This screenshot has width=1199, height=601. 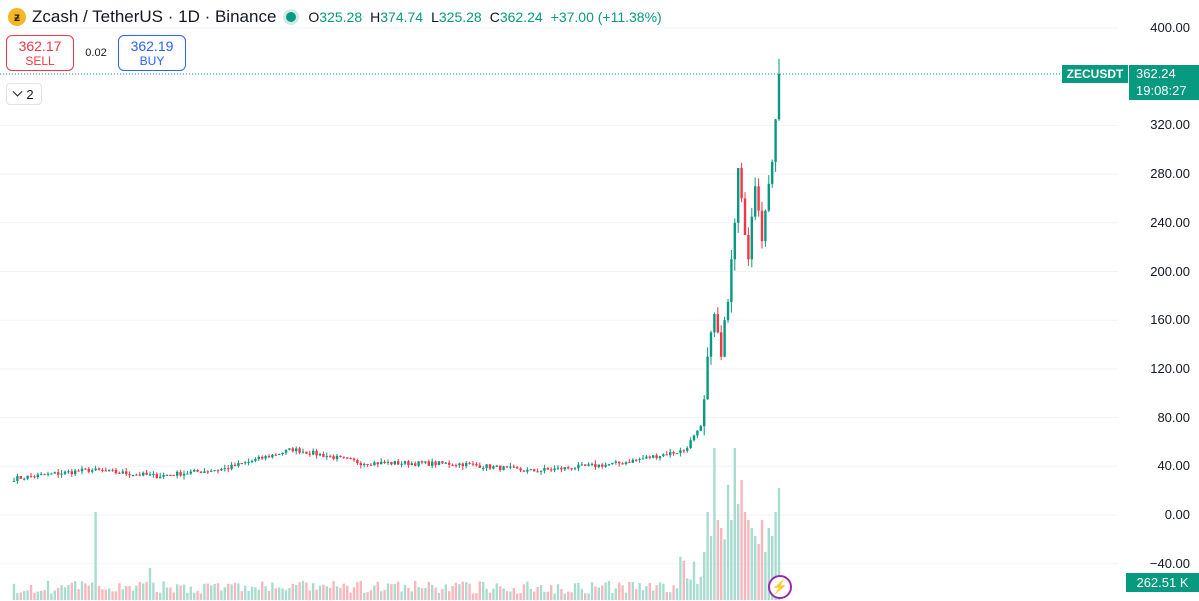 I want to click on symbol-title: Zcash / TetherUS · 1D · Binance, so click(x=154, y=16).